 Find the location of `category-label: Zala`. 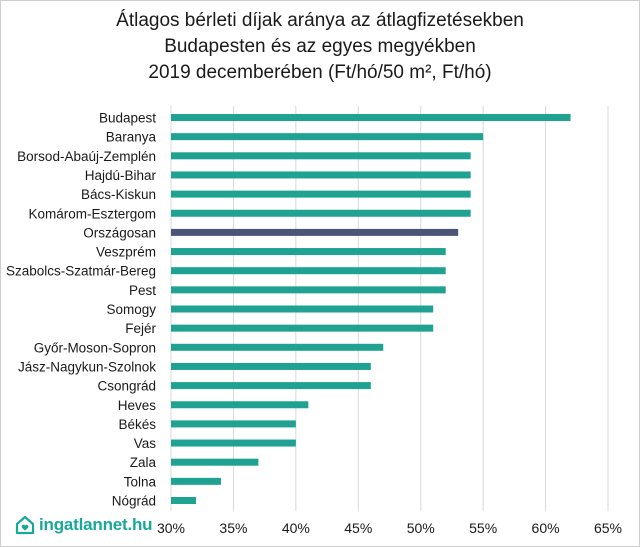

category-label: Zala is located at coordinates (143, 462).